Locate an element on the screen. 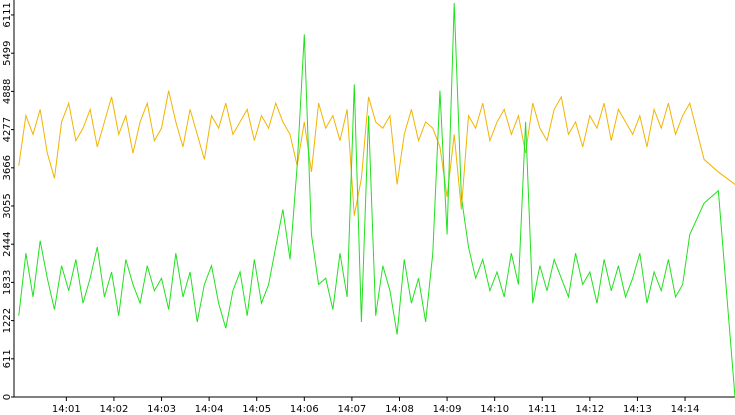 This screenshot has height=415, width=735. x-tick-label: 14:06 is located at coordinates (304, 409).